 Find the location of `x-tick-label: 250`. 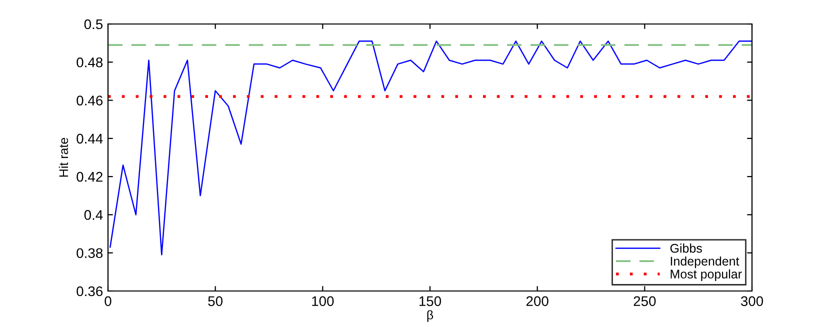

x-tick-label: 250 is located at coordinates (645, 301).